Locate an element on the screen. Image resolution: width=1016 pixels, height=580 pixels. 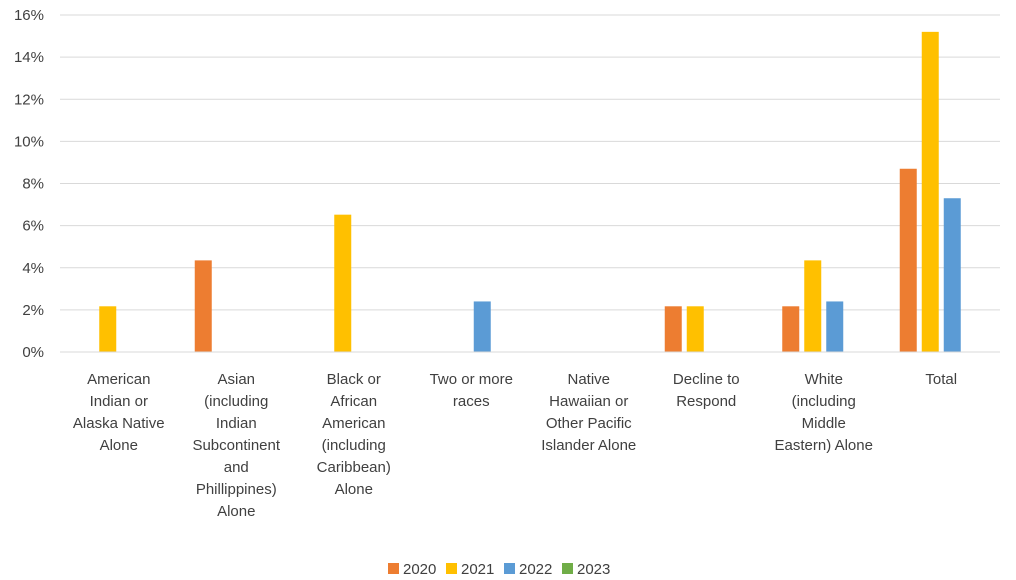
y-axis-ticks: 0% 2% 4% 6% 8% 10% 12% 14% 16% is located at coordinates (29, 184).